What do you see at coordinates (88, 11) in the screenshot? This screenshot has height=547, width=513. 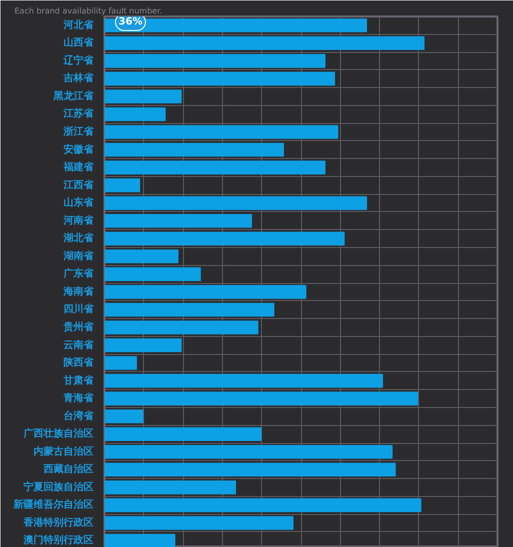 I see `chart-title: Each brand availability fault number.` at bounding box center [88, 11].